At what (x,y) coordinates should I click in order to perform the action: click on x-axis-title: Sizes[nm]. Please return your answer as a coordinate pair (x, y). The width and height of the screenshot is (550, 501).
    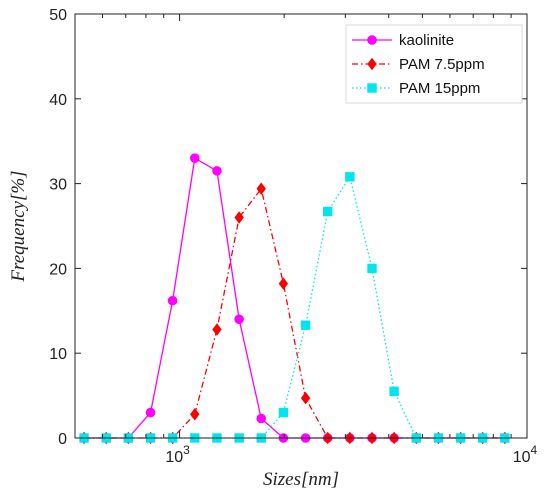
    Looking at the image, I should click on (301, 479).